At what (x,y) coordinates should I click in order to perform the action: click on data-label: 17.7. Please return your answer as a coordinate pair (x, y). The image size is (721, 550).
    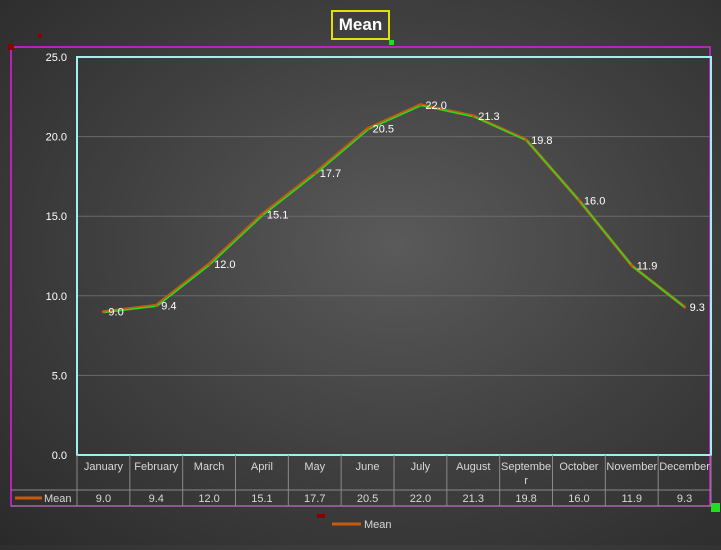
    Looking at the image, I should click on (330, 174).